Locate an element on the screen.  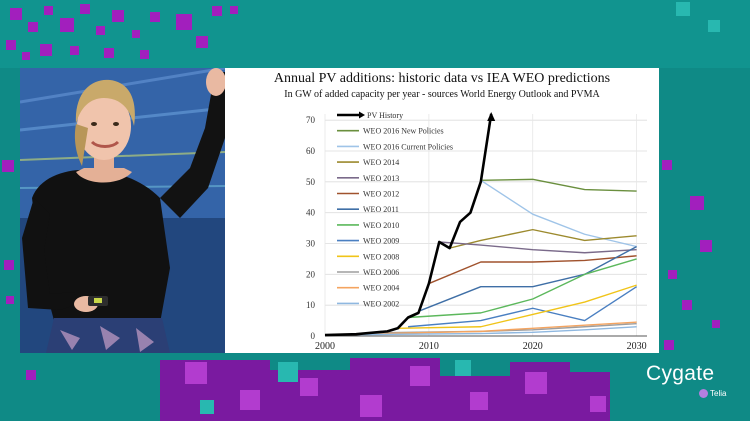
y-tick-label: 50 is located at coordinates (311, 182).